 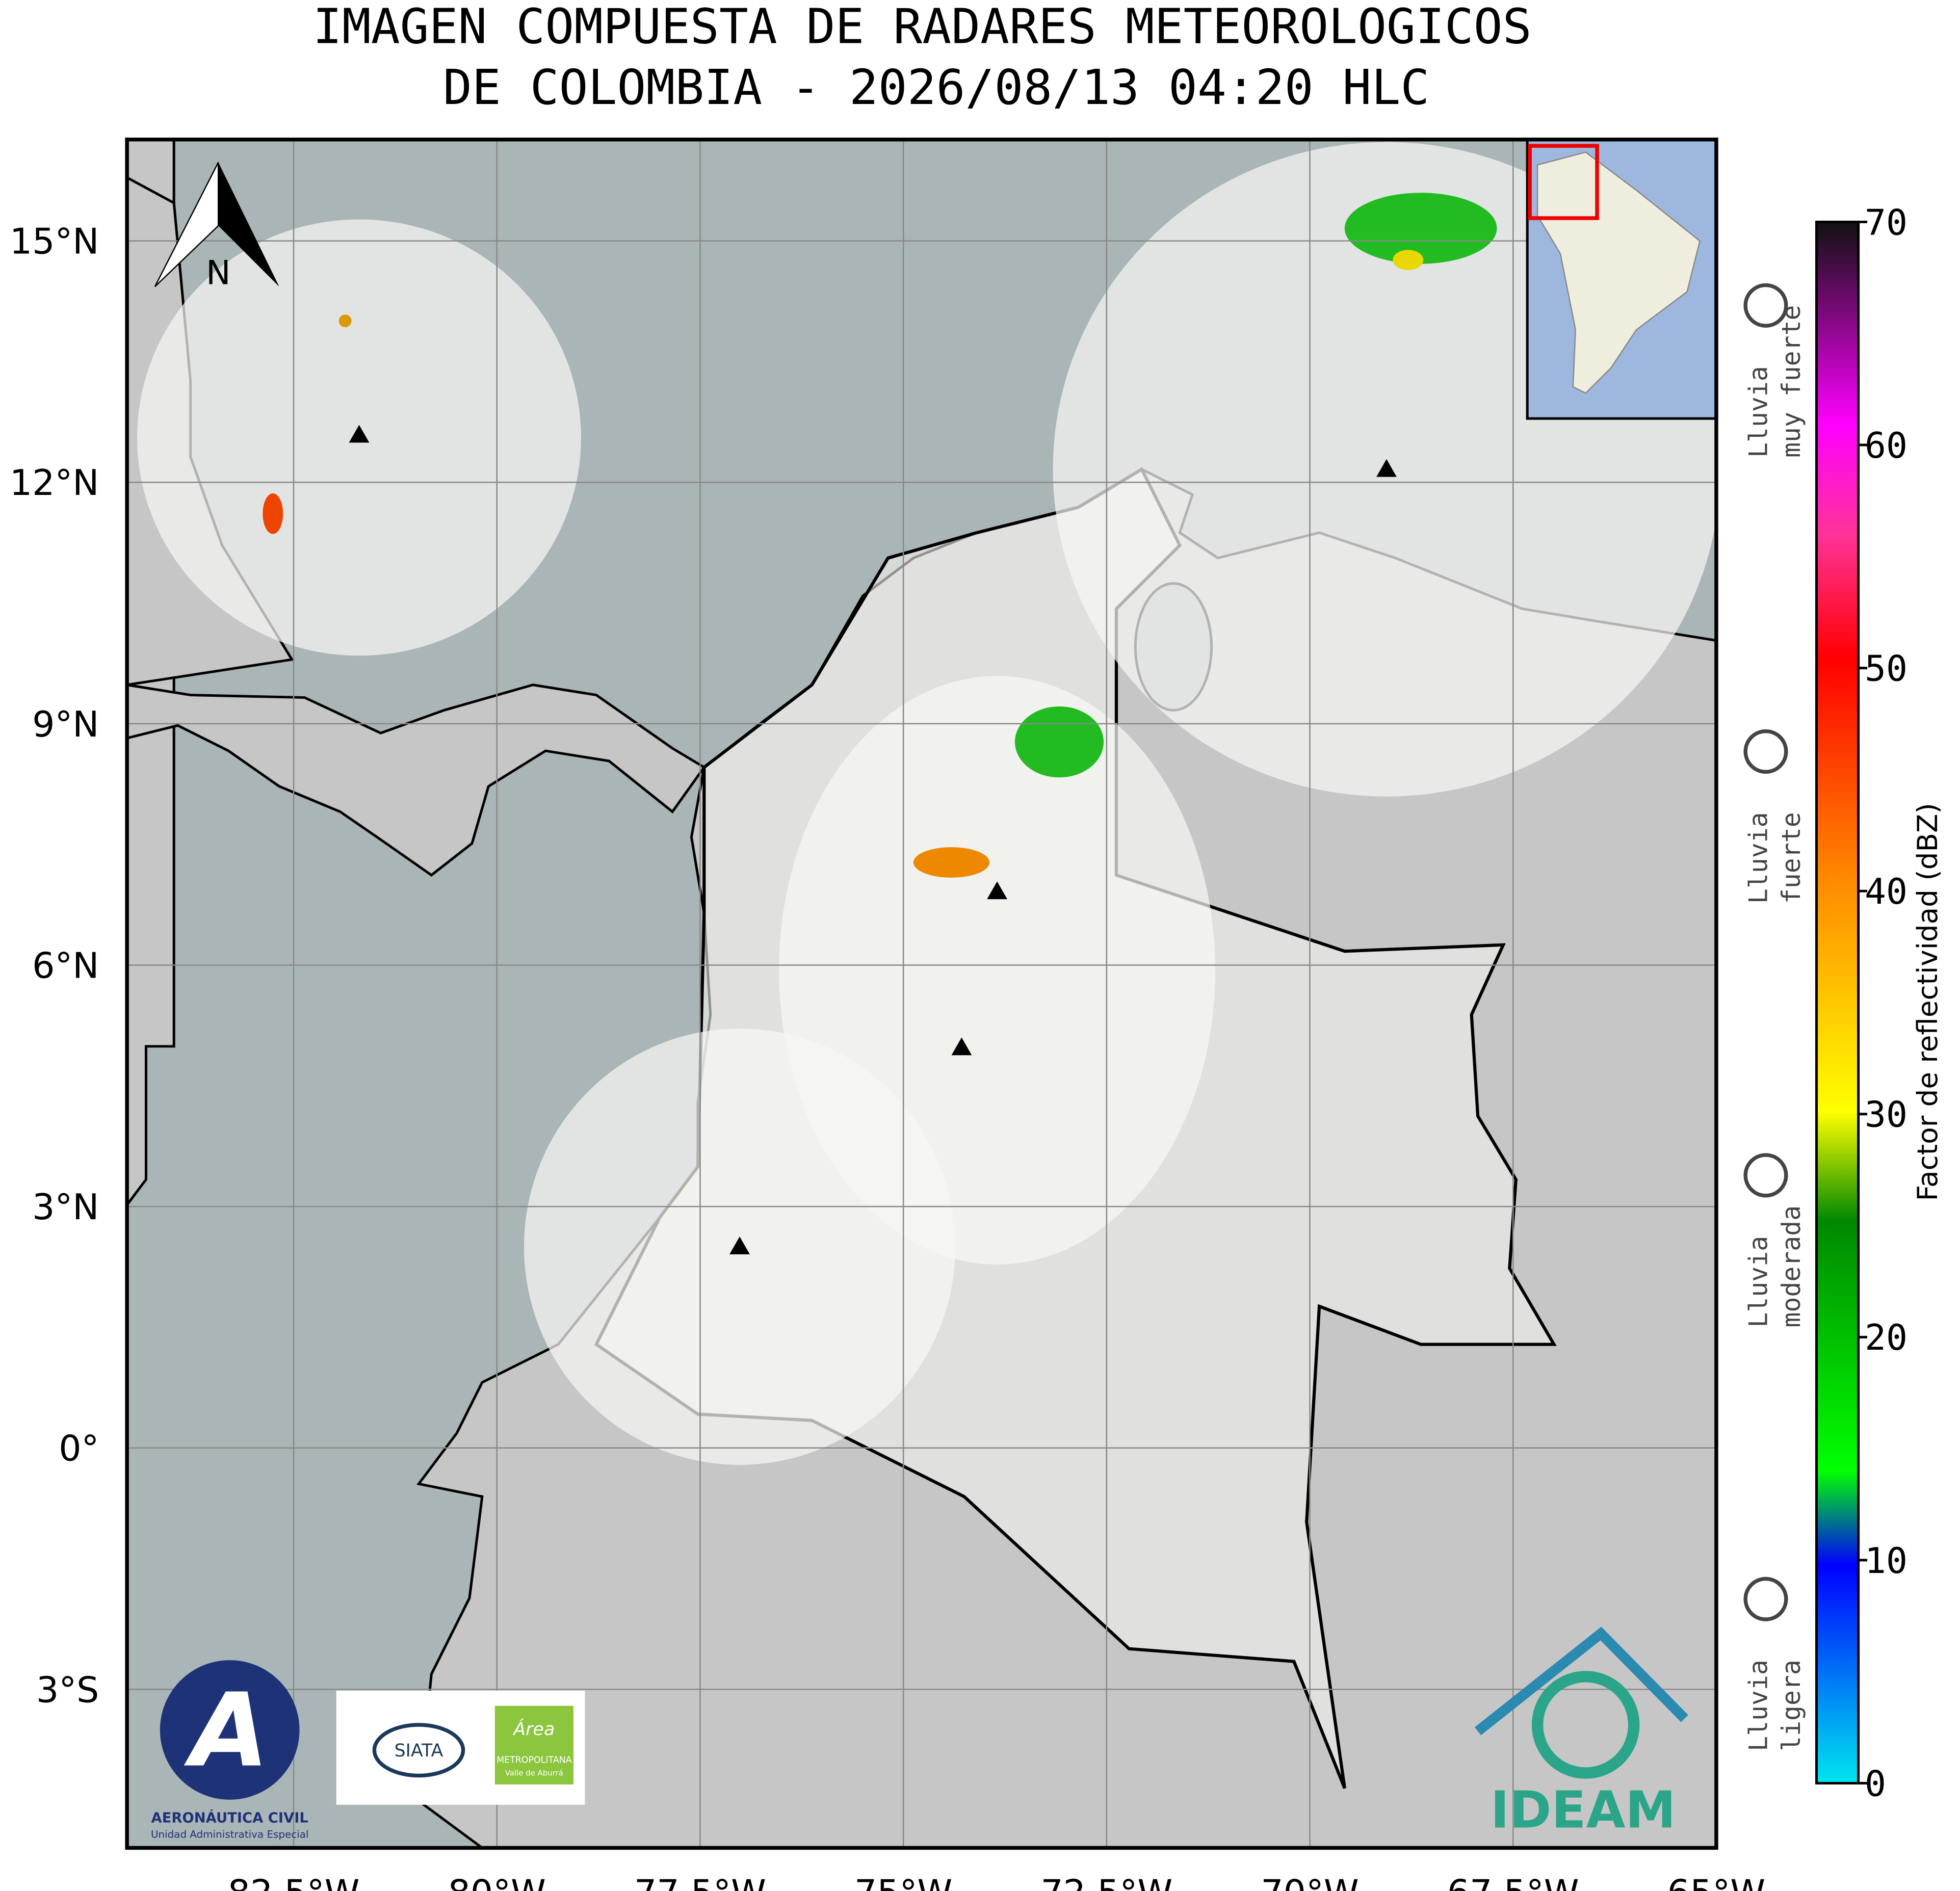 I want to click on colorbar-tick-label: 70, so click(x=1886, y=222).